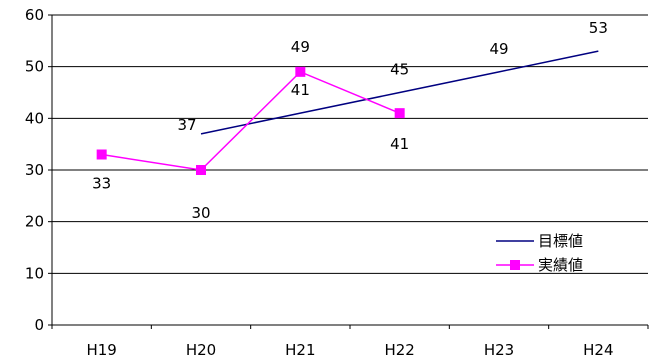  I want to click on y-tick-label: 10, so click(34, 273).